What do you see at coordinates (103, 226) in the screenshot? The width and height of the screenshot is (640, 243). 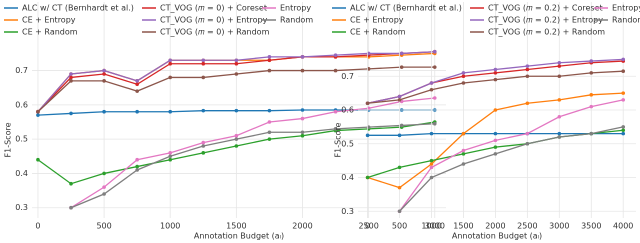 I see `x-tick-label: 500` at bounding box center [103, 226].